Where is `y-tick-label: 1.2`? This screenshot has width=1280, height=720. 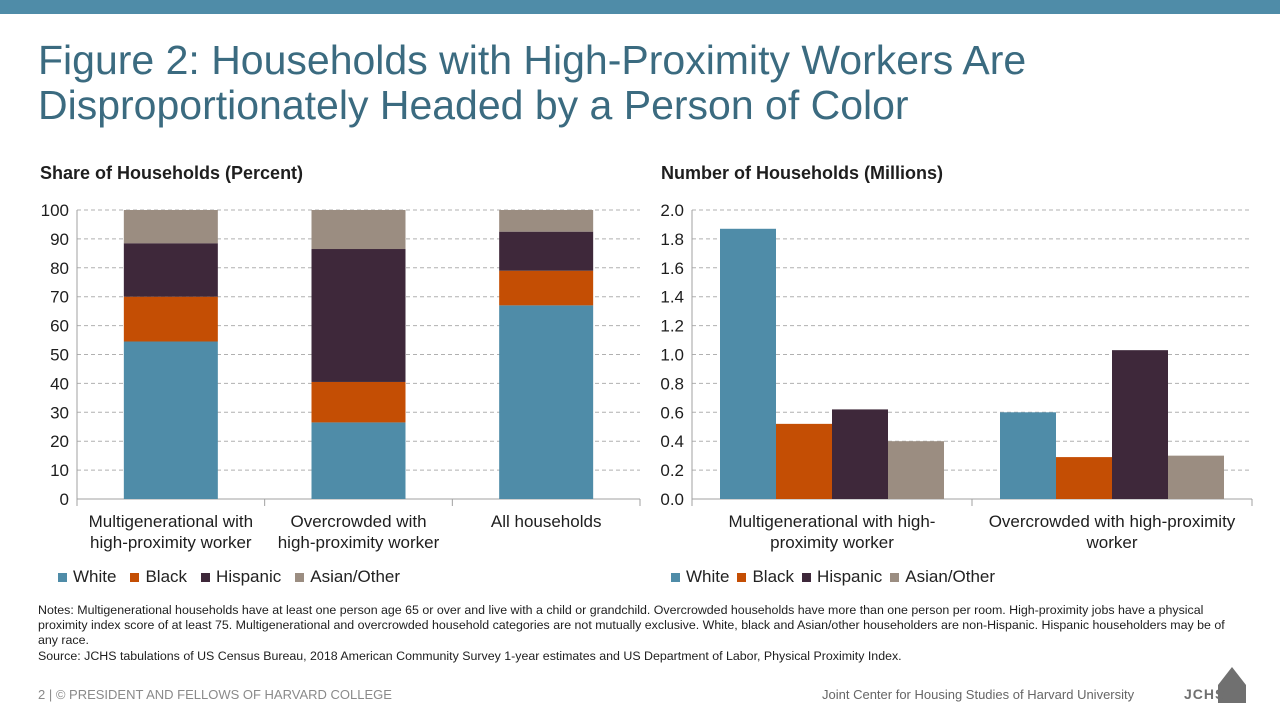
y-tick-label: 1.2 is located at coordinates (672, 326).